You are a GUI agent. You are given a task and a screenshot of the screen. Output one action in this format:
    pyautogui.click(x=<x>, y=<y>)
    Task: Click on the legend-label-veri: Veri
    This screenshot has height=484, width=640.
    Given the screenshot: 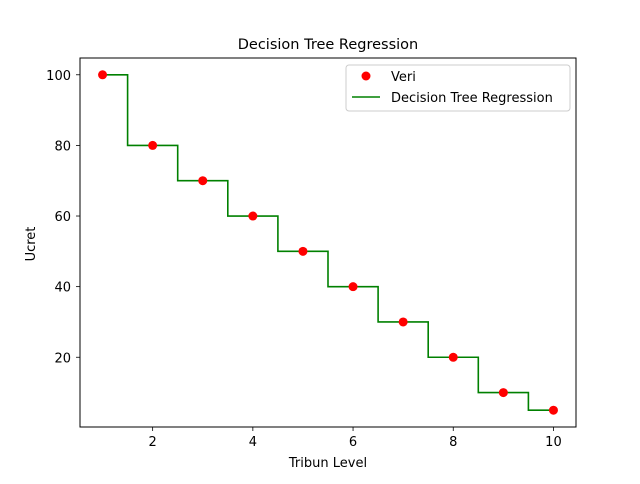 What is the action you would take?
    pyautogui.click(x=403, y=77)
    